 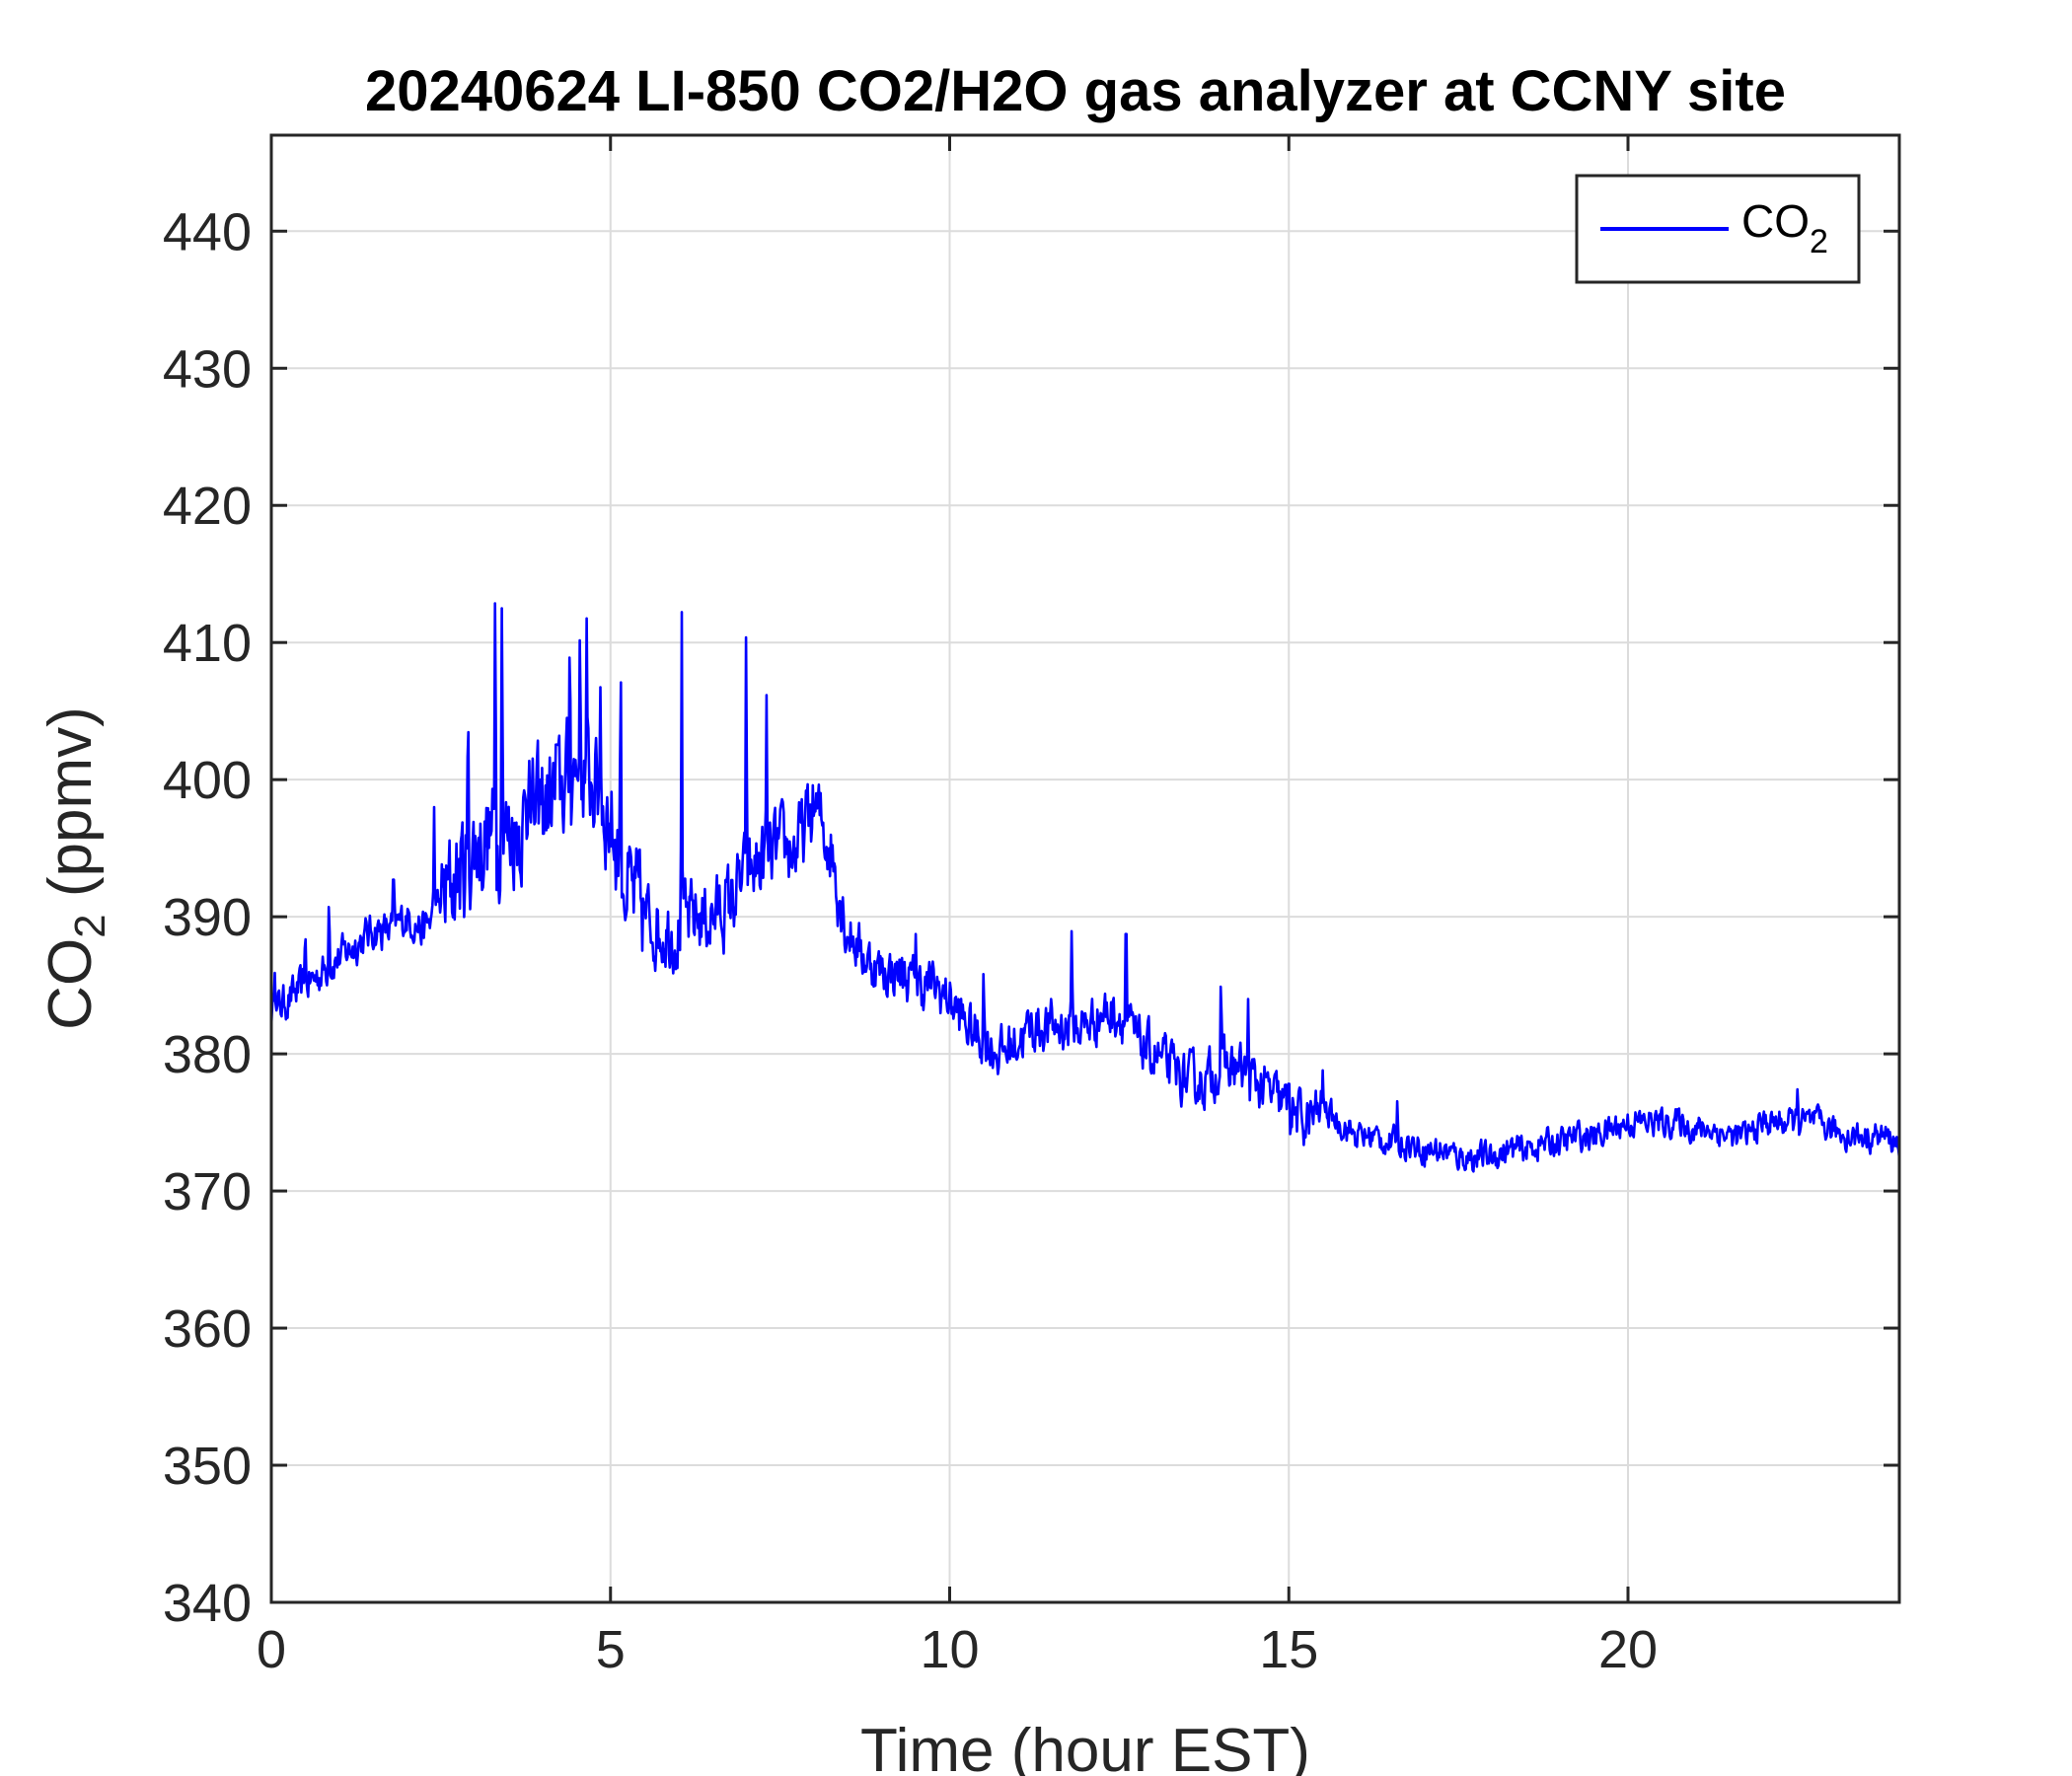 What do you see at coordinates (272, 1650) in the screenshot?
I see `x-tick-label: 0` at bounding box center [272, 1650].